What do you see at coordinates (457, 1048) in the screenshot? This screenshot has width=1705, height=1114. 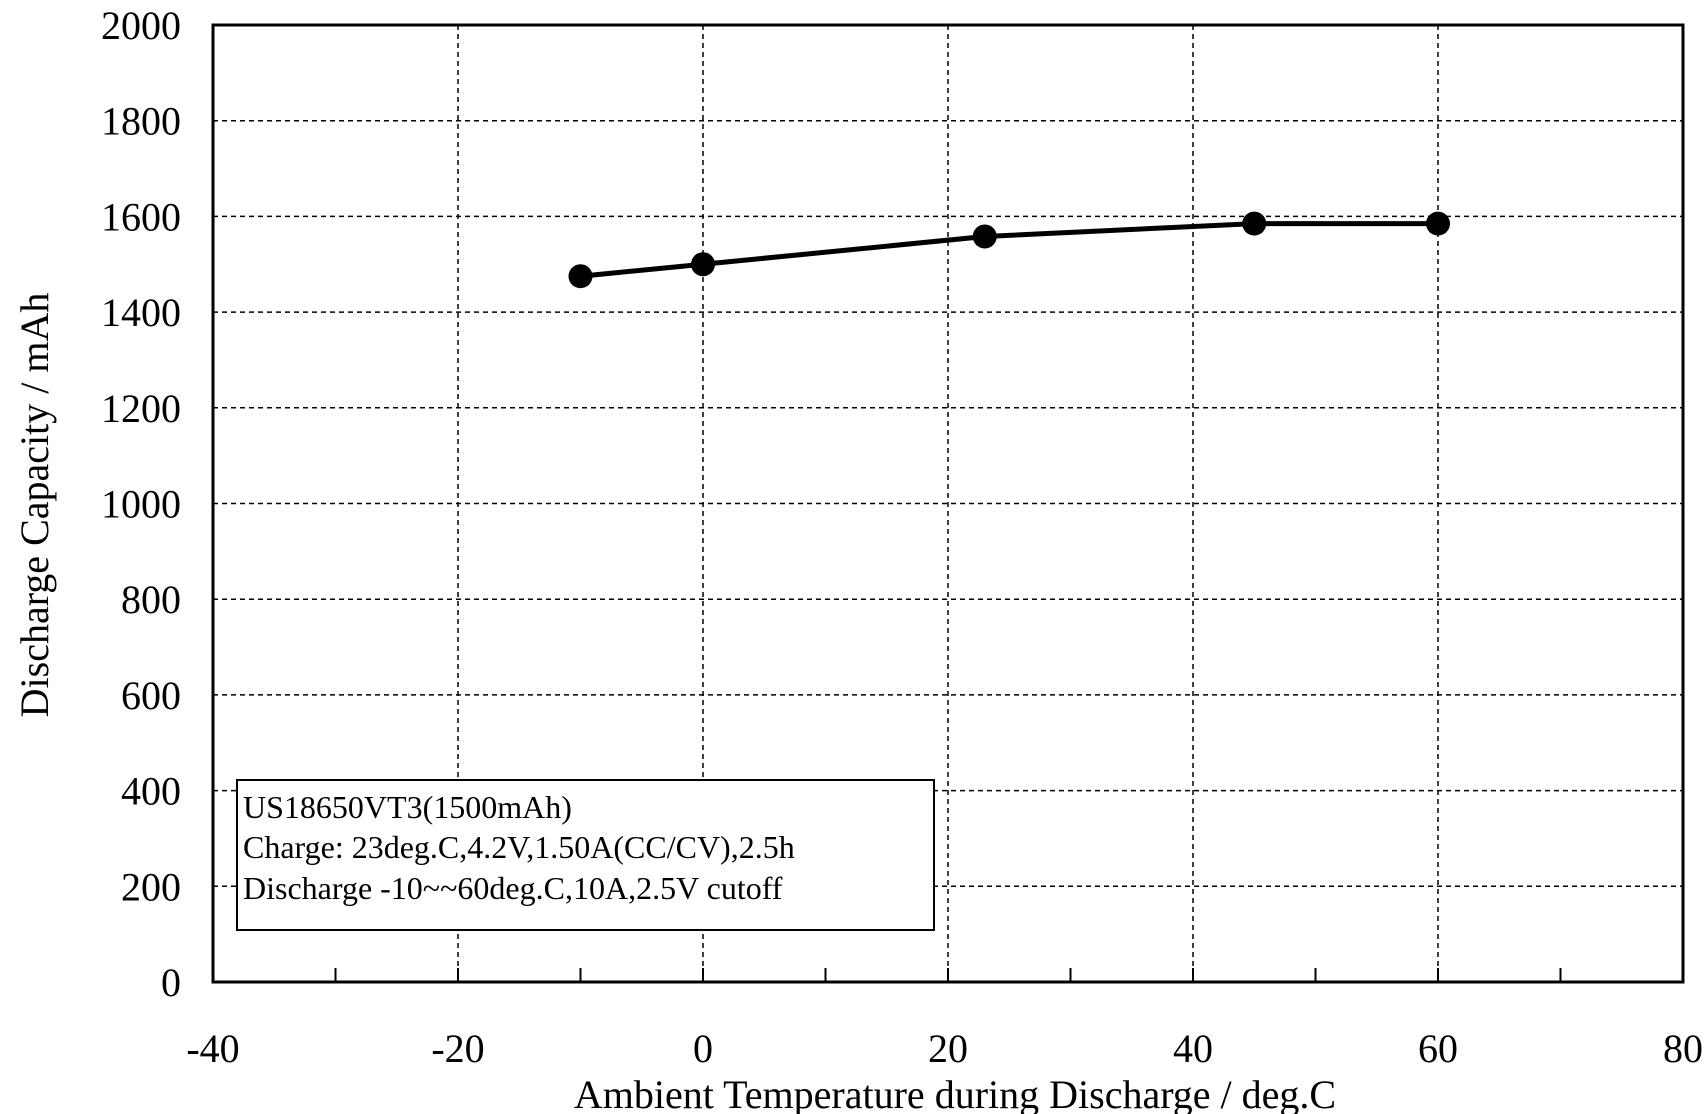 I see `x-tick-label: -20` at bounding box center [457, 1048].